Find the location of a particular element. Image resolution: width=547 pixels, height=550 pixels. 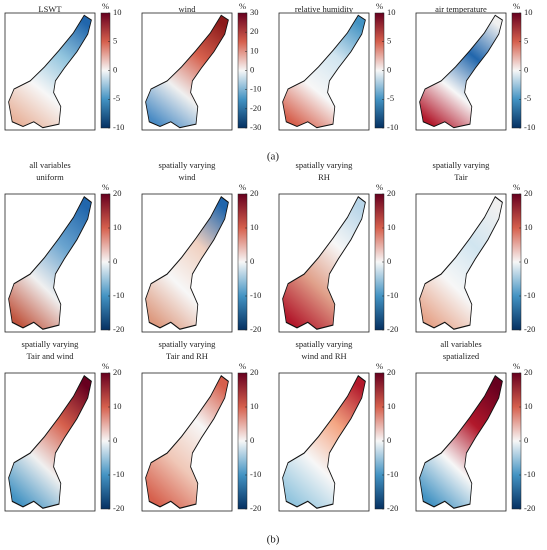

panel-title: air temperature is located at coordinates (461, 9).